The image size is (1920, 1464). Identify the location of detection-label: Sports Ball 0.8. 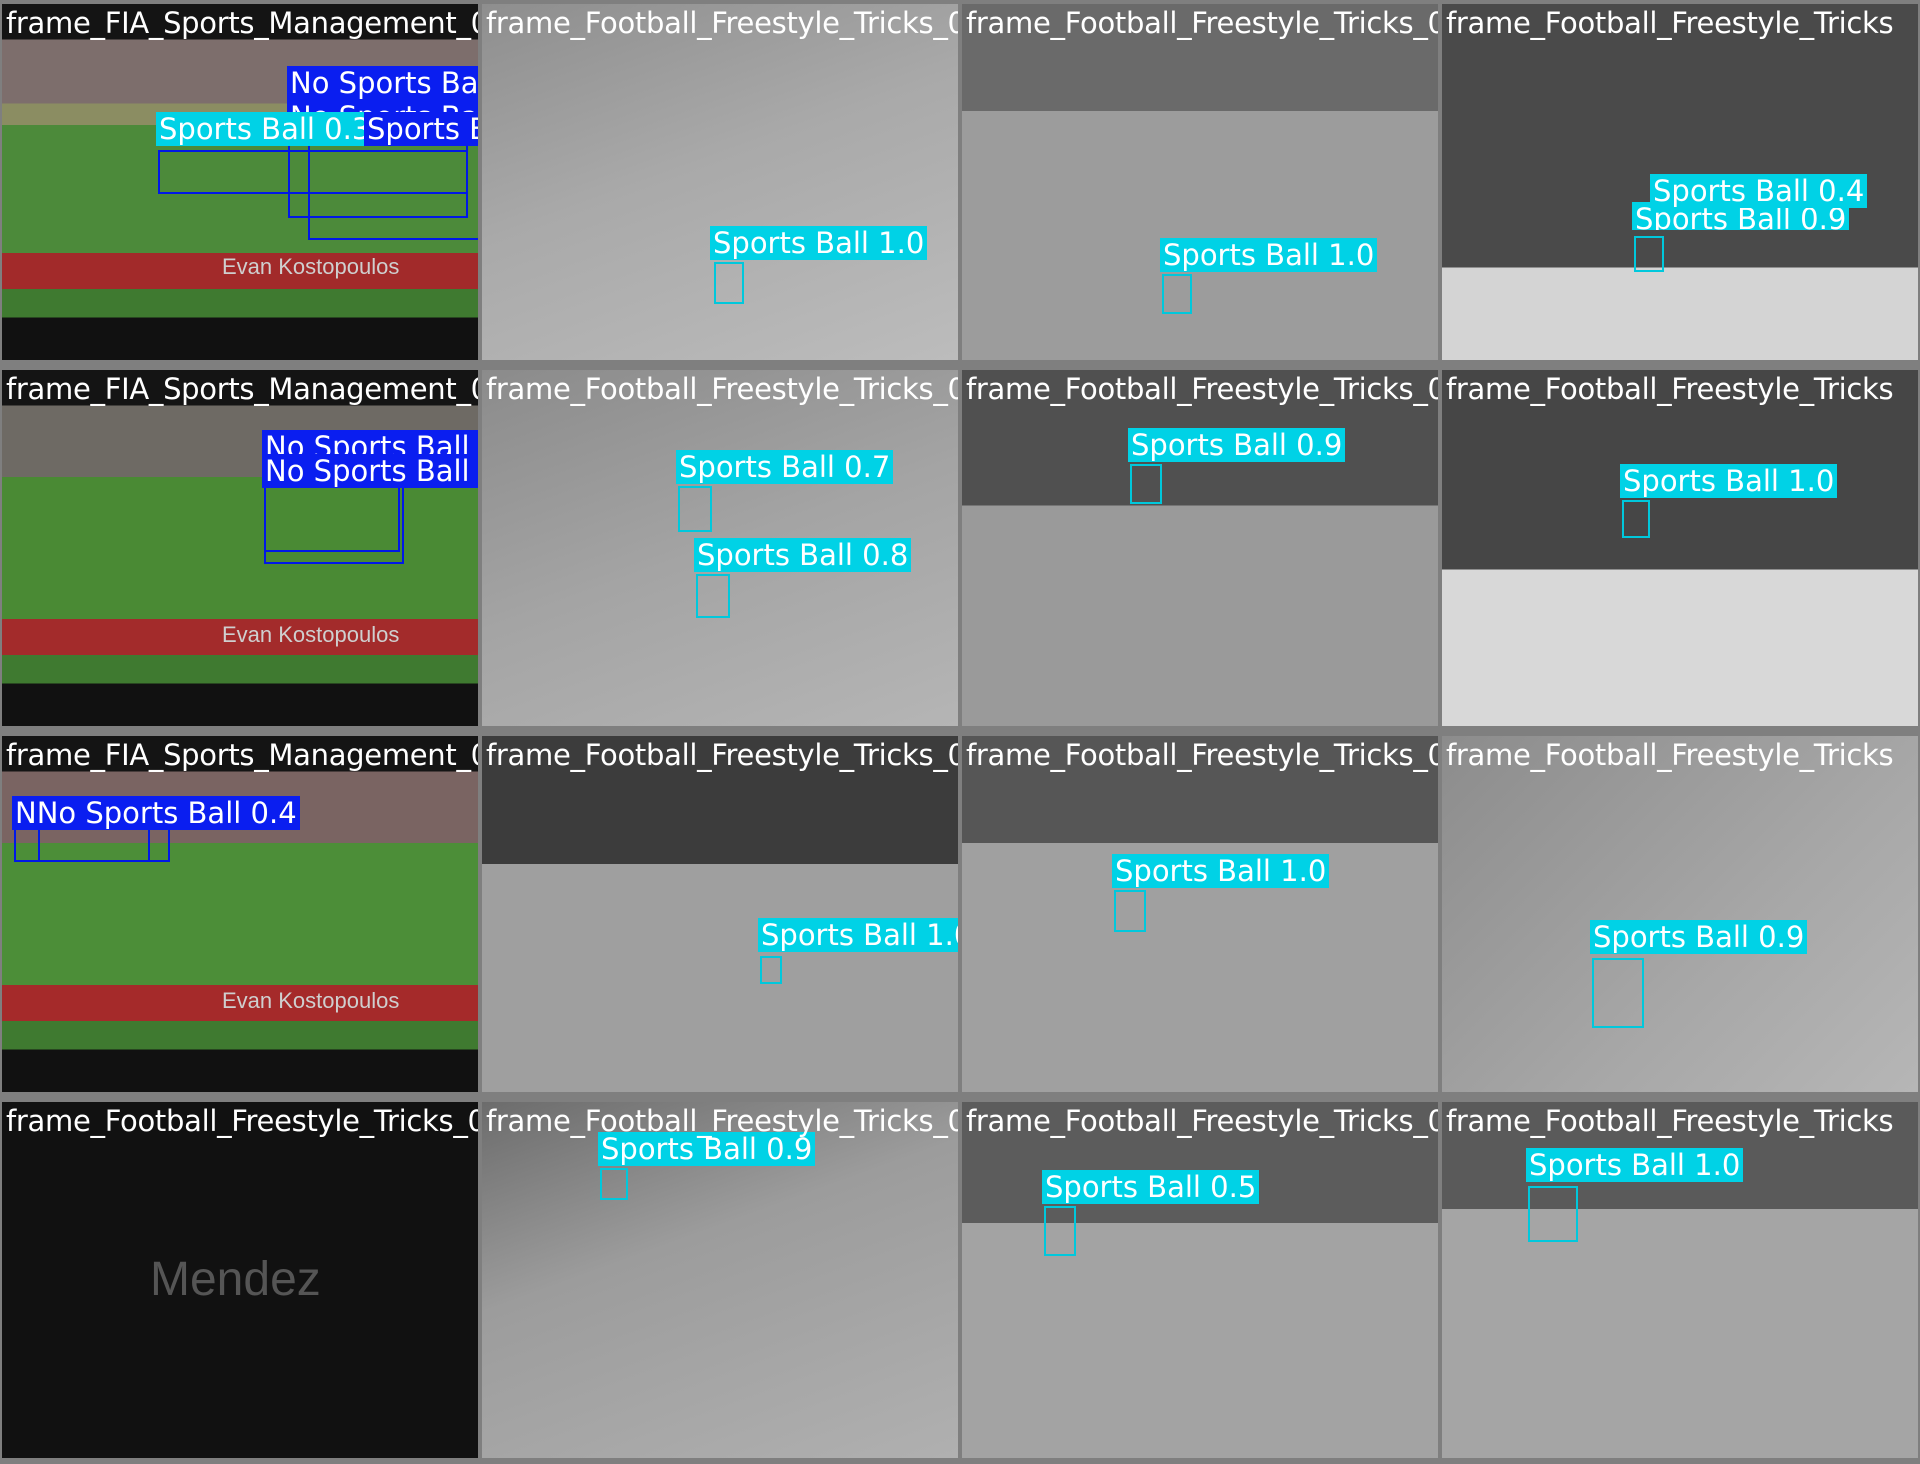
(803, 555).